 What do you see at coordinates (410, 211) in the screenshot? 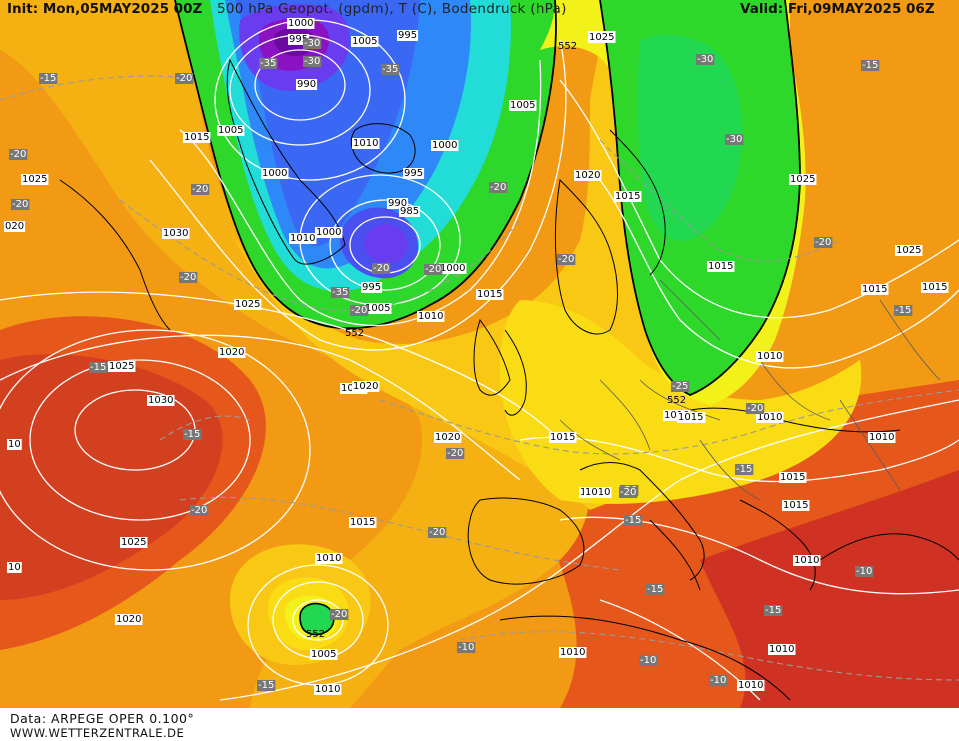
I see `isobar-label: 985` at bounding box center [410, 211].